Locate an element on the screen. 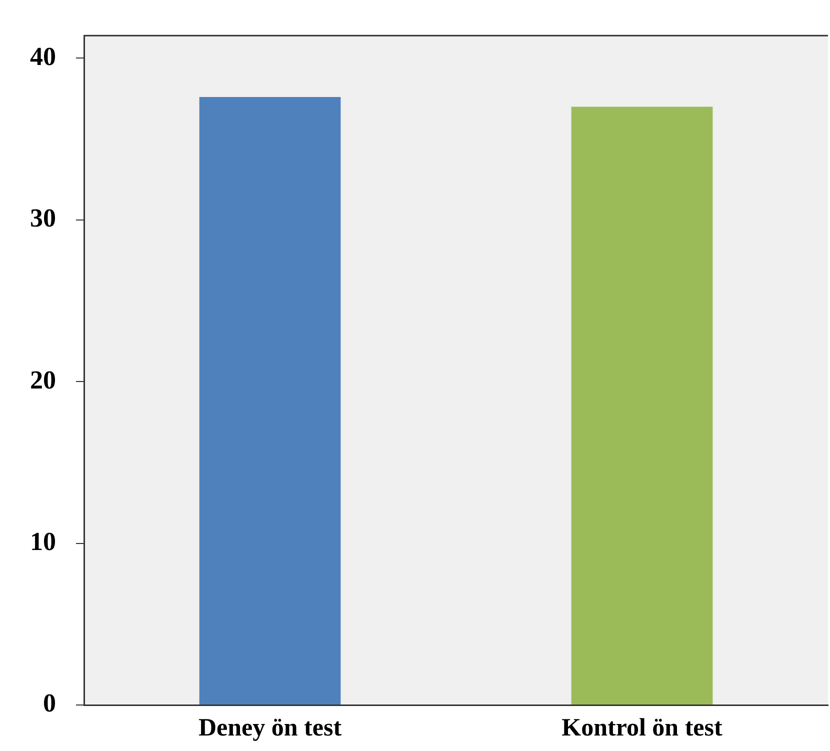 This screenshot has width=830, height=751. y-tick-label: 30 is located at coordinates (43, 218).